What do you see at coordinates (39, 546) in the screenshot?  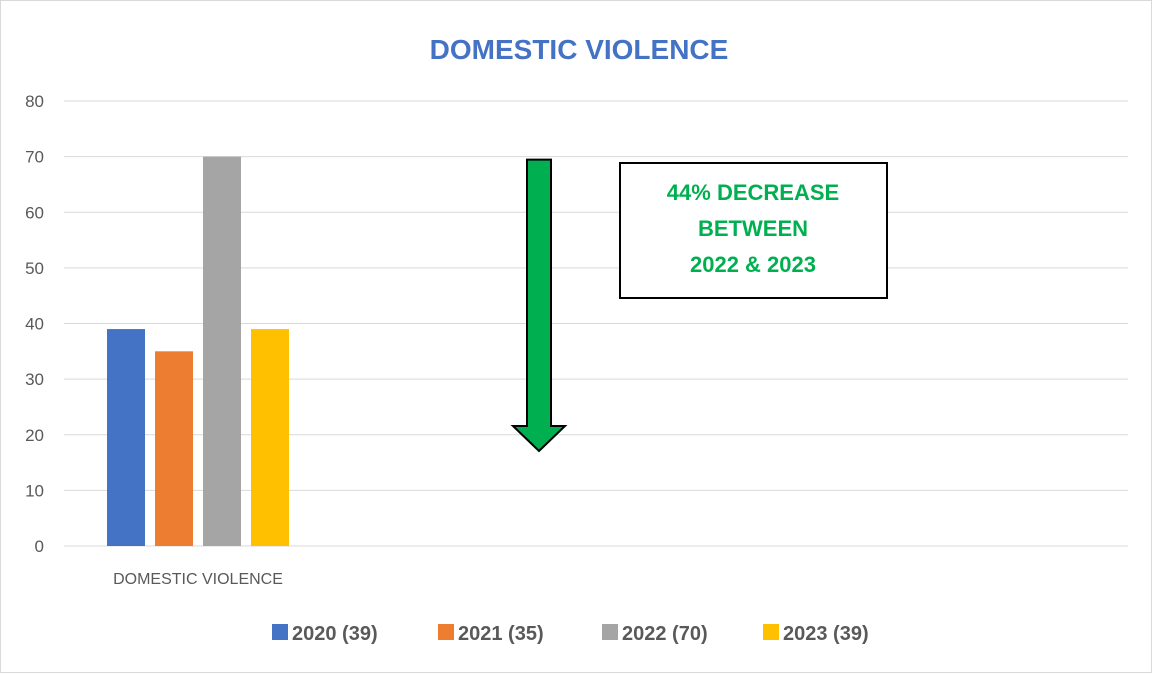 I see `y-tick-label: 0` at bounding box center [39, 546].